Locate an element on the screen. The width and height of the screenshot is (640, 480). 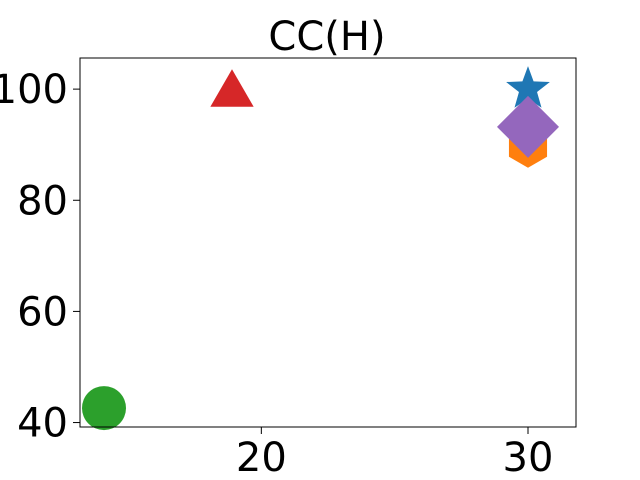
scatter-point-circle is located at coordinates (104, 408).